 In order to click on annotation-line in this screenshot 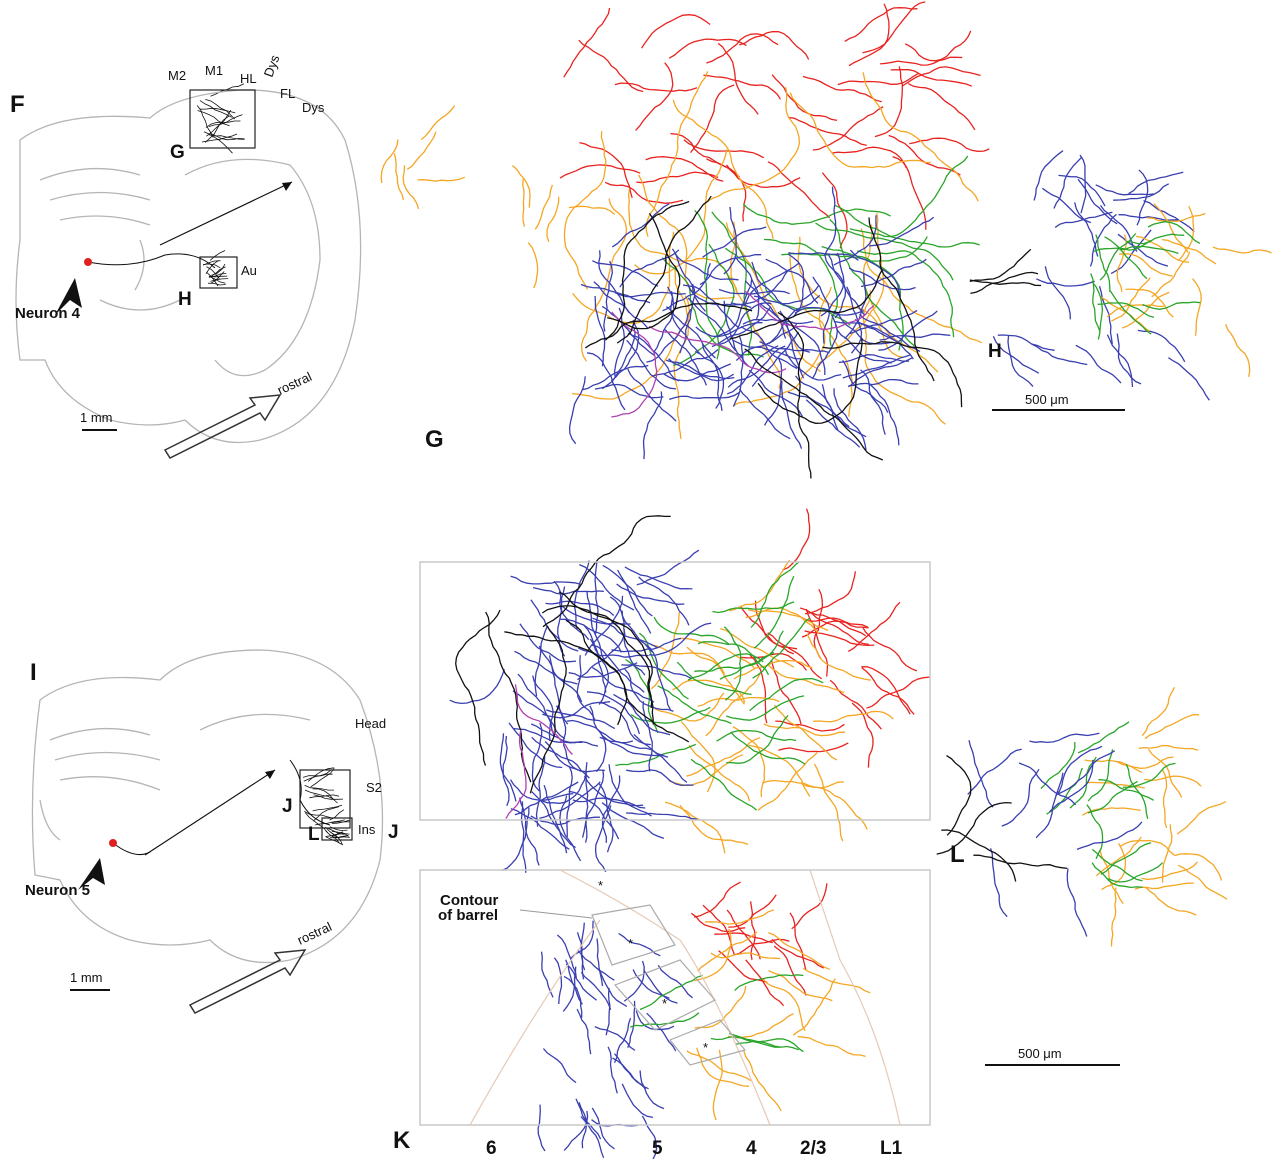, I will do `click(556, 914)`.